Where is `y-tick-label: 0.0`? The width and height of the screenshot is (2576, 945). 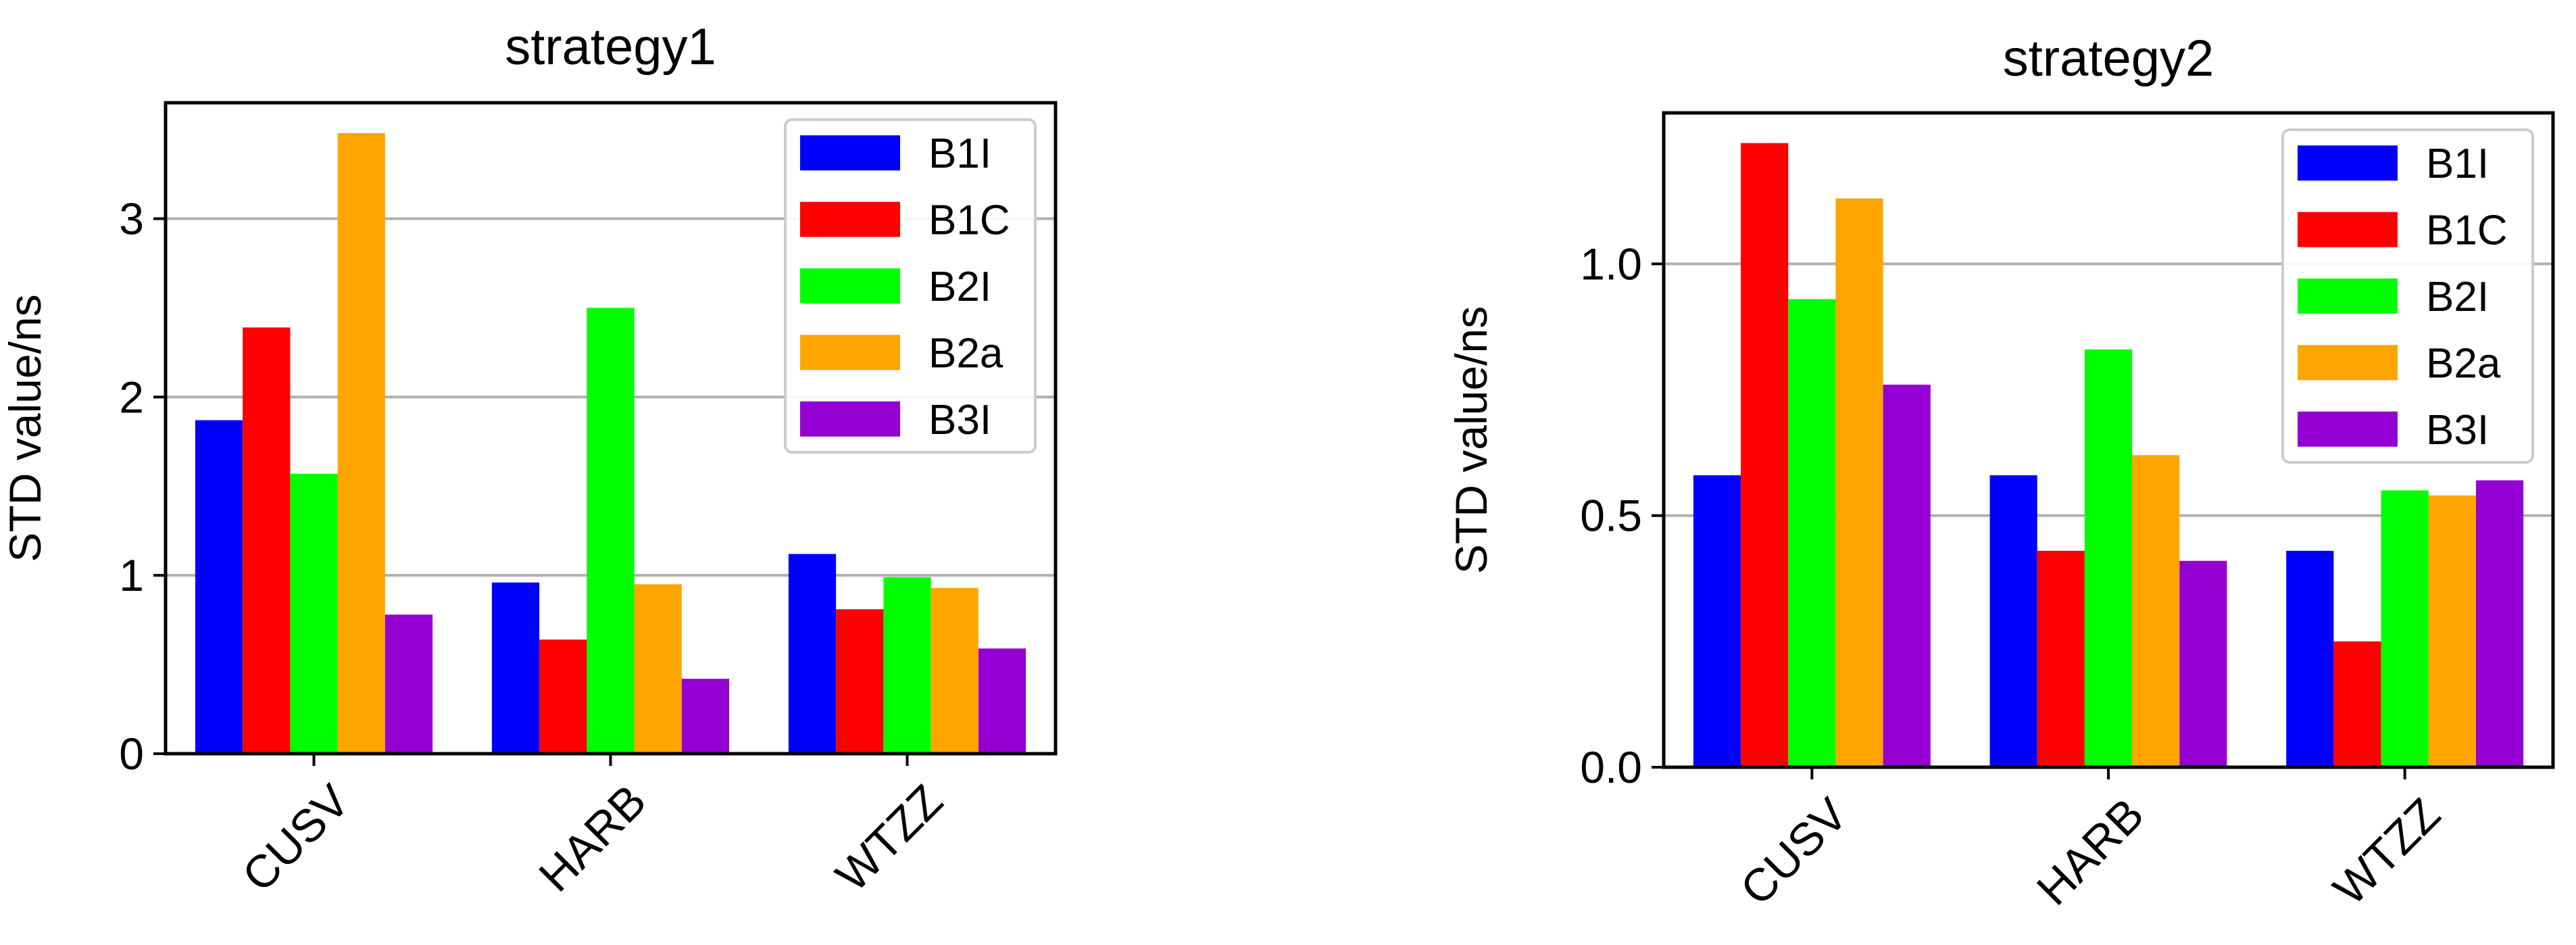 y-tick-label: 0.0 is located at coordinates (1611, 767).